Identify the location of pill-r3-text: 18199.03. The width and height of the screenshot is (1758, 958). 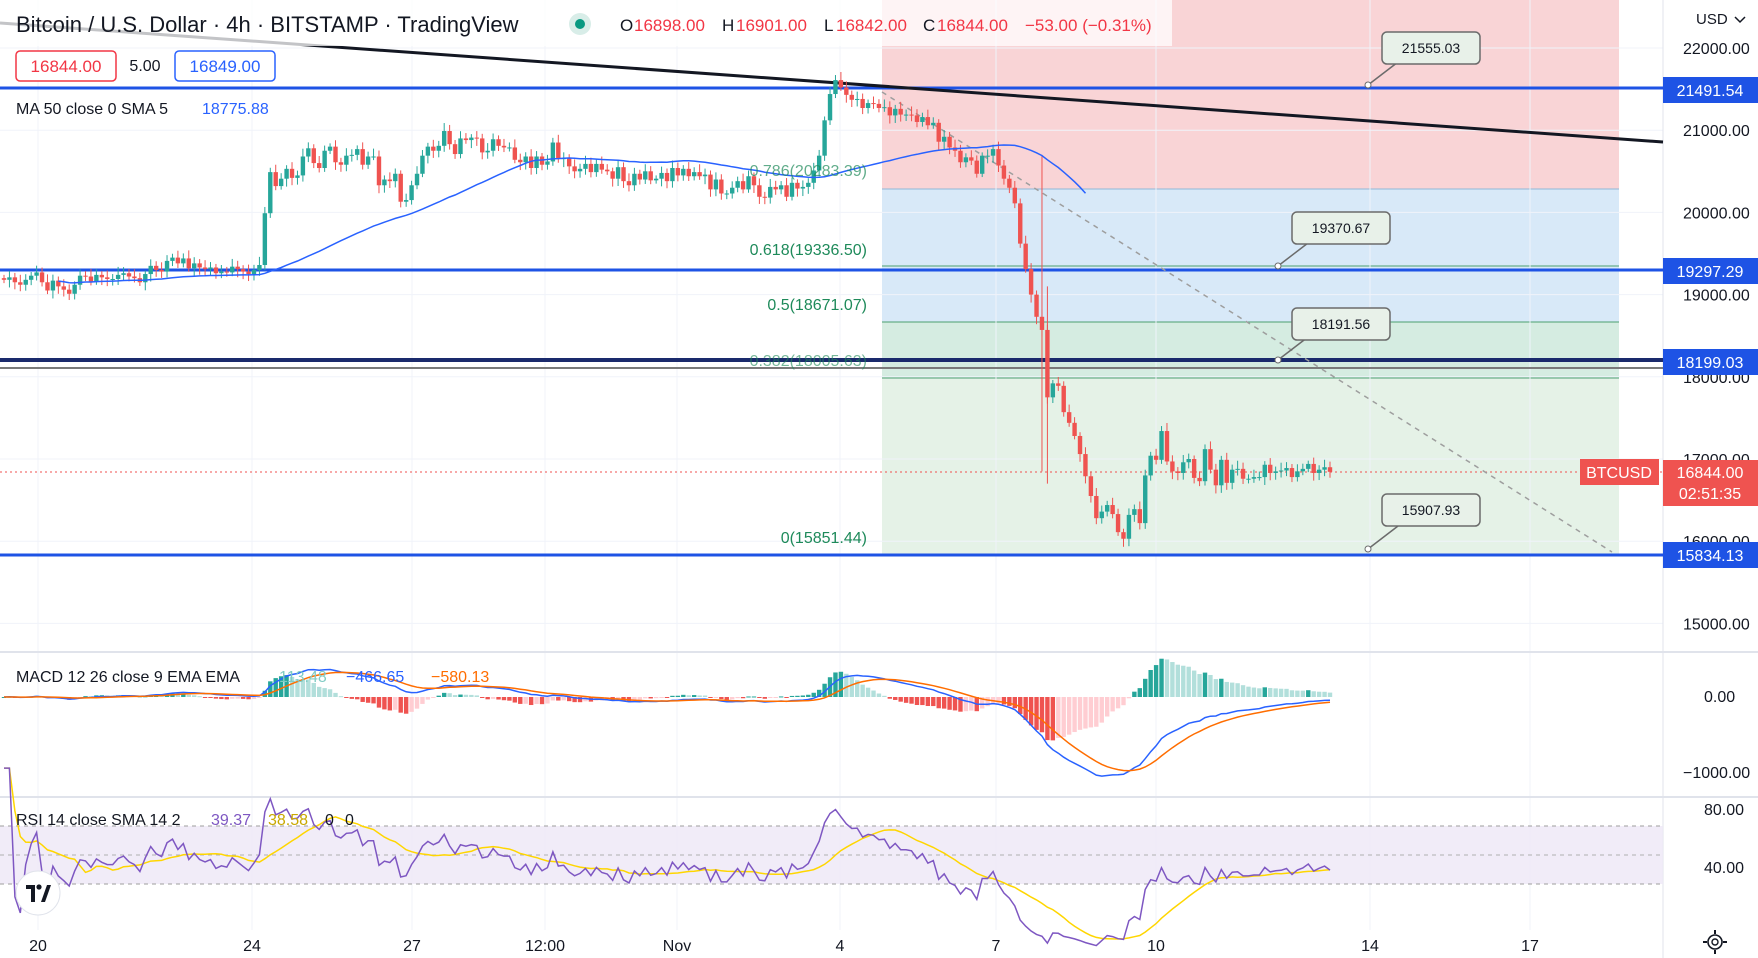
(1710, 363).